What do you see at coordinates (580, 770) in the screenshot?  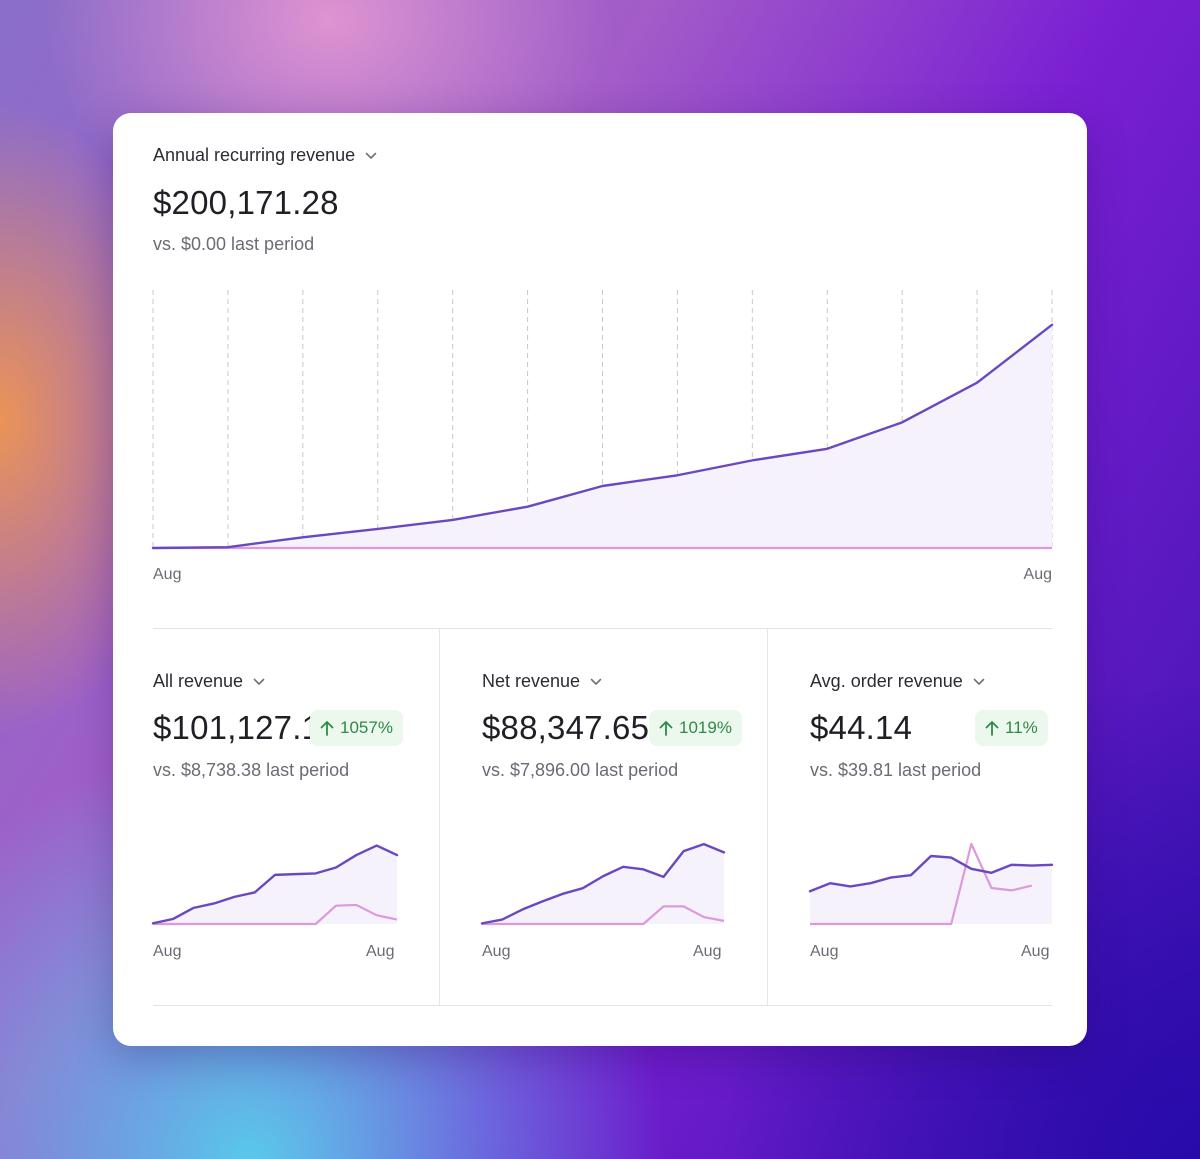 I see `net-revenue-compare: vs. $7,896.00 last period` at bounding box center [580, 770].